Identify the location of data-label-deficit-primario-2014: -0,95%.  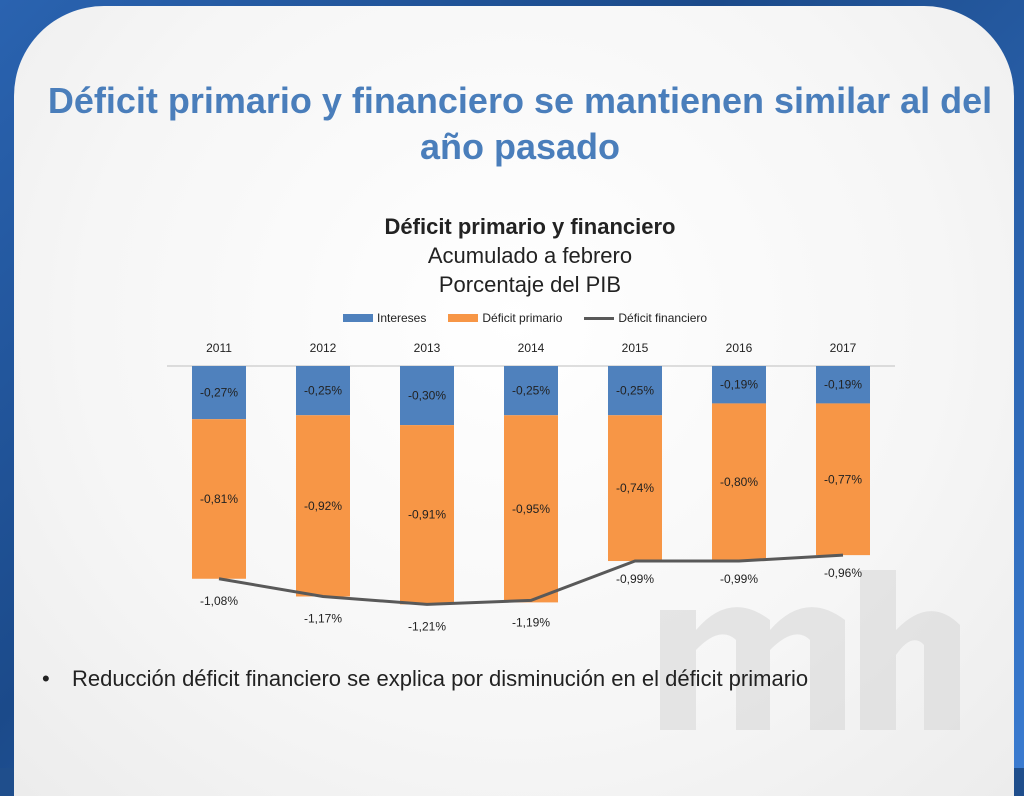
(531, 509).